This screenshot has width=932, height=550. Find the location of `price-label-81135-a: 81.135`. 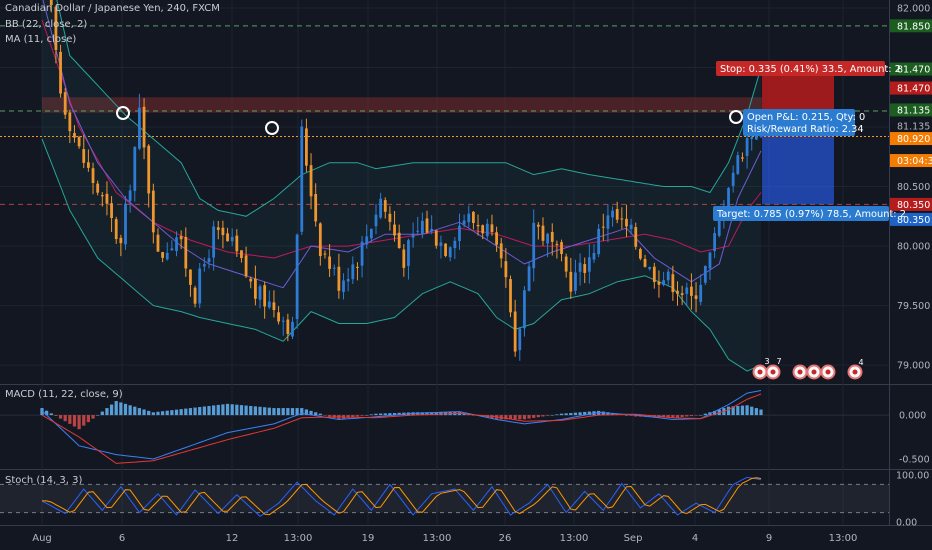

price-label-81135-a: 81.135 is located at coordinates (913, 110).